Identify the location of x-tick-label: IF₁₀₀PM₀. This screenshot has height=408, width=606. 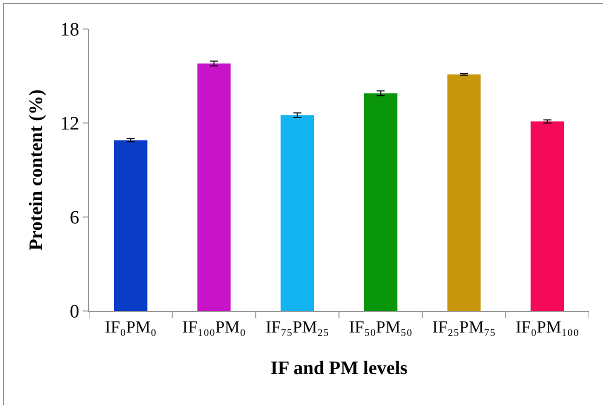
(214, 326).